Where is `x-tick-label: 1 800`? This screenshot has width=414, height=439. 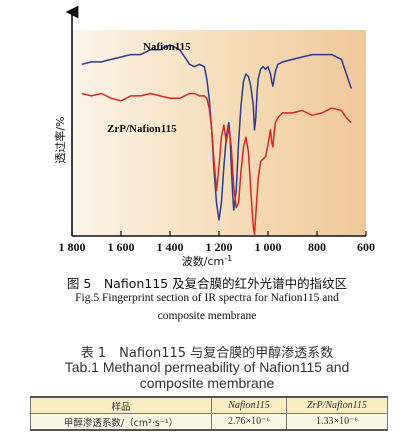
x-tick-label: 1 800 is located at coordinates (72, 247).